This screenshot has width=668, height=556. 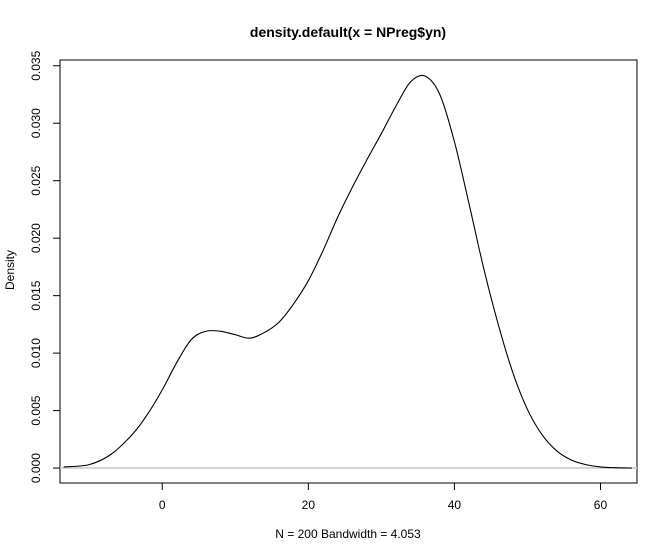 What do you see at coordinates (36, 238) in the screenshot?
I see `y-tick-label: 0.020` at bounding box center [36, 238].